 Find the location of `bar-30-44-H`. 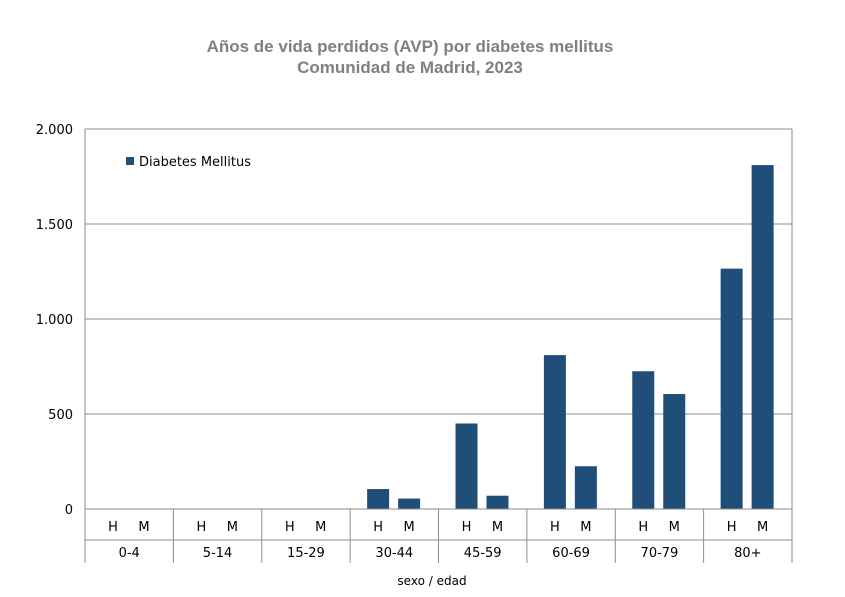

bar-30-44-H is located at coordinates (378, 499).